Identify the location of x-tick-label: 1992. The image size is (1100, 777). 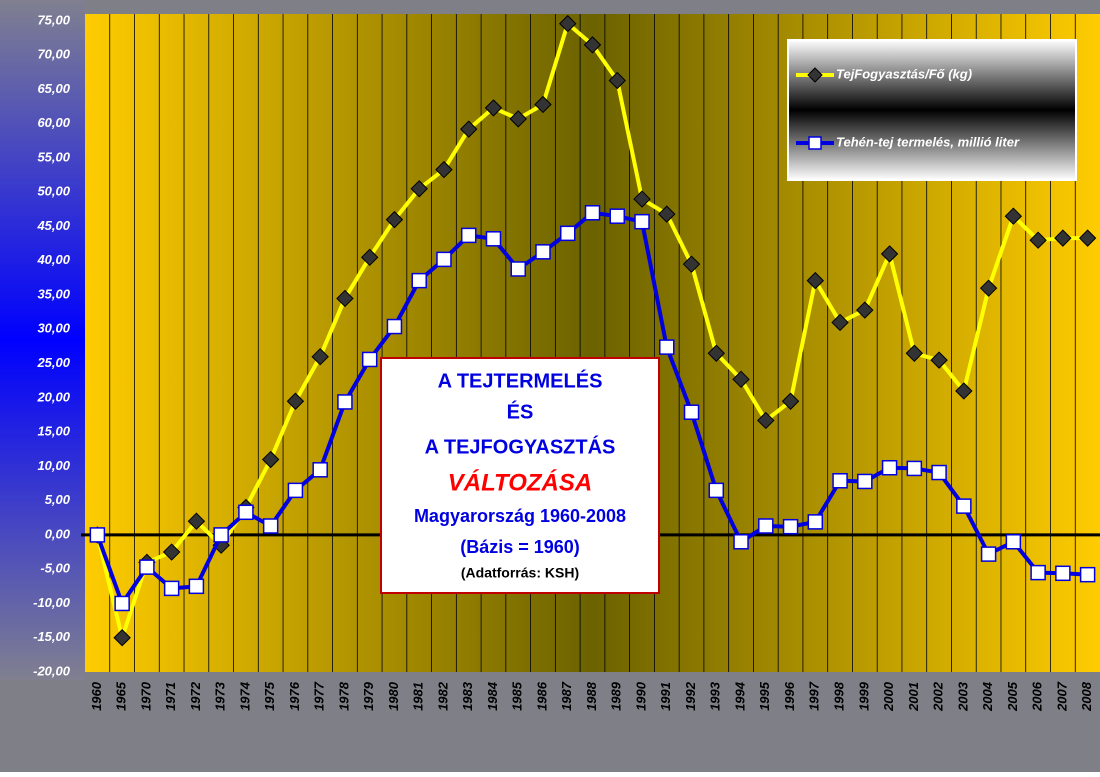
(690, 696).